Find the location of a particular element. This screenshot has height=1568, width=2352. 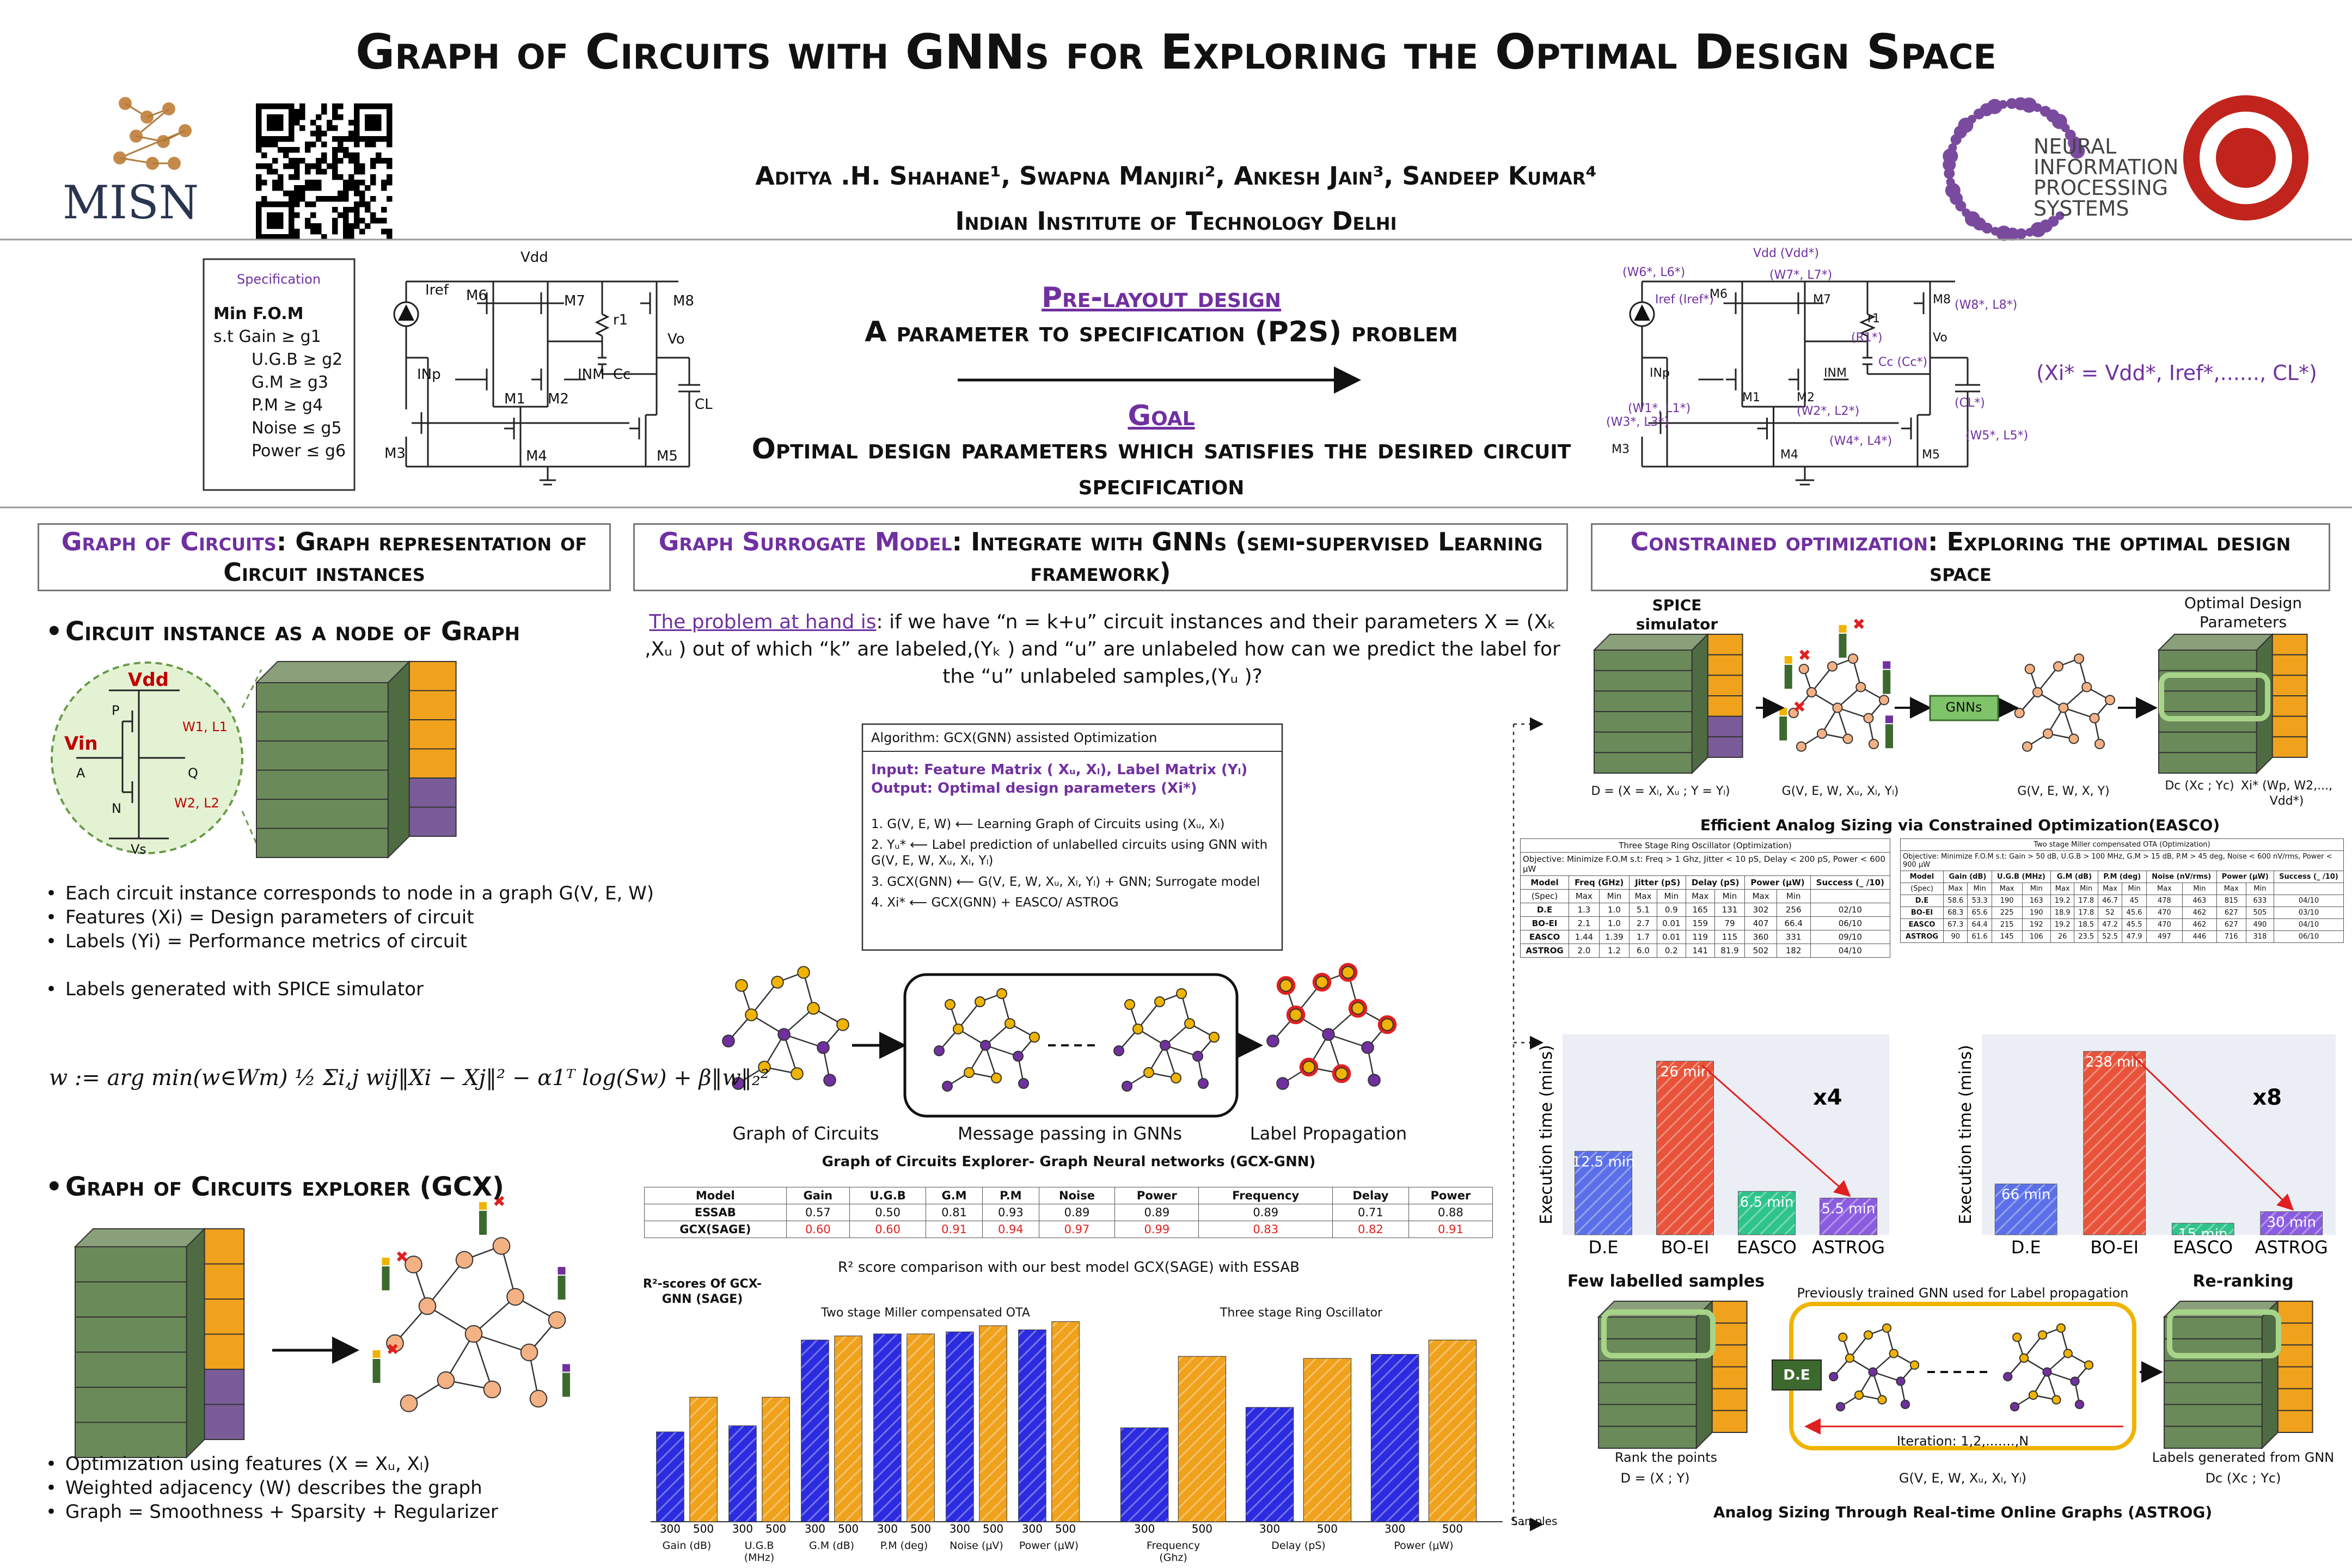

table-cell: 0.97 is located at coordinates (1077, 1229).